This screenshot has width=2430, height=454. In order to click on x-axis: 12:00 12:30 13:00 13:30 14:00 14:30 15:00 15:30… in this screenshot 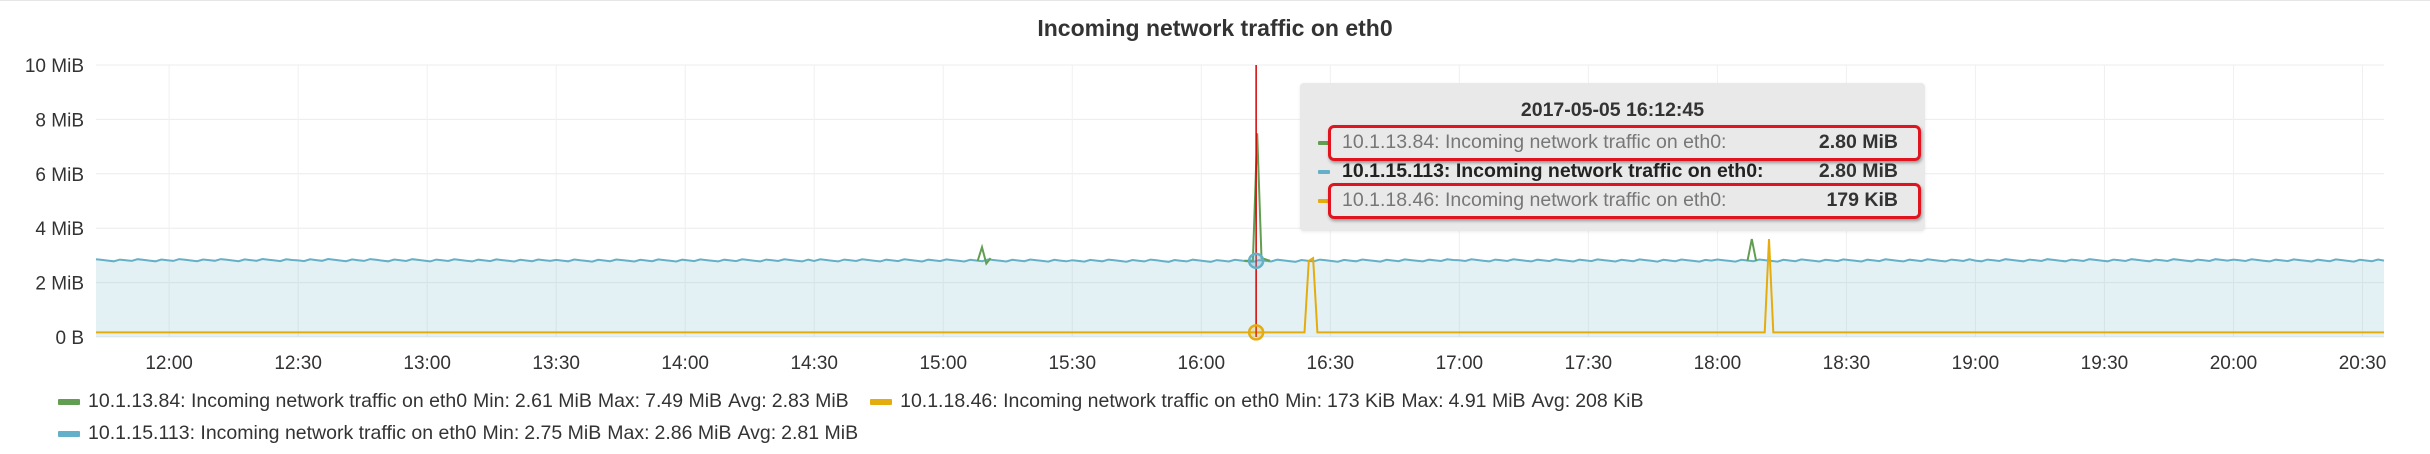, I will do `click(1265, 363)`.